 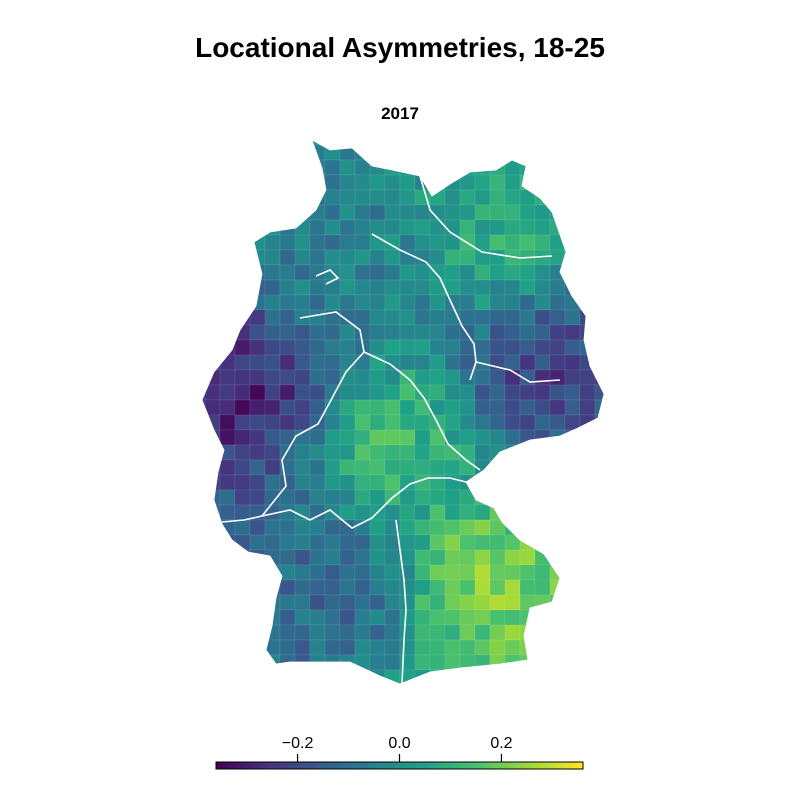 What do you see at coordinates (400, 113) in the screenshot?
I see `map-subtitle: 2017` at bounding box center [400, 113].